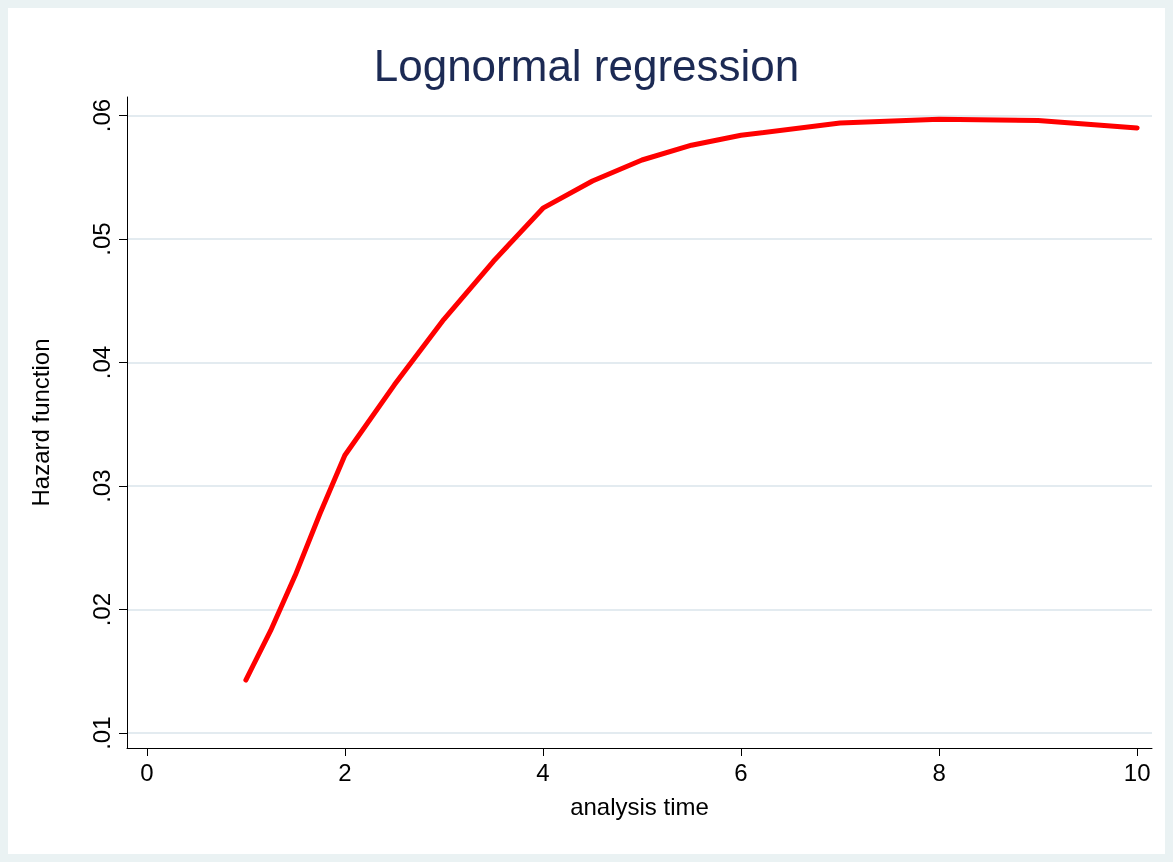 This screenshot has width=1173, height=862. What do you see at coordinates (40, 422) in the screenshot?
I see `y-axis-title: Hazard function` at bounding box center [40, 422].